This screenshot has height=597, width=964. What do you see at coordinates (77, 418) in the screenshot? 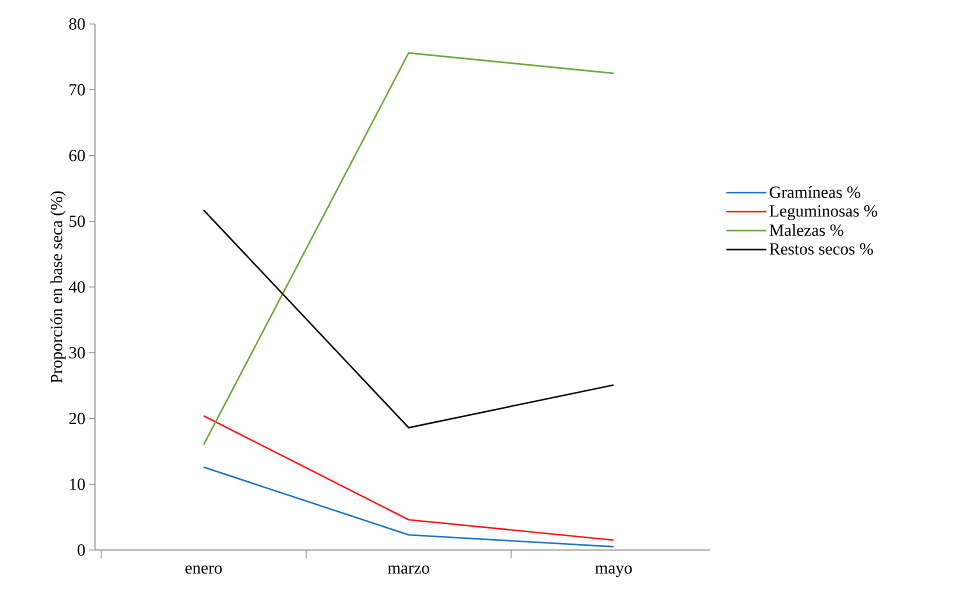
I see `y-tick-label: 20` at bounding box center [77, 418].